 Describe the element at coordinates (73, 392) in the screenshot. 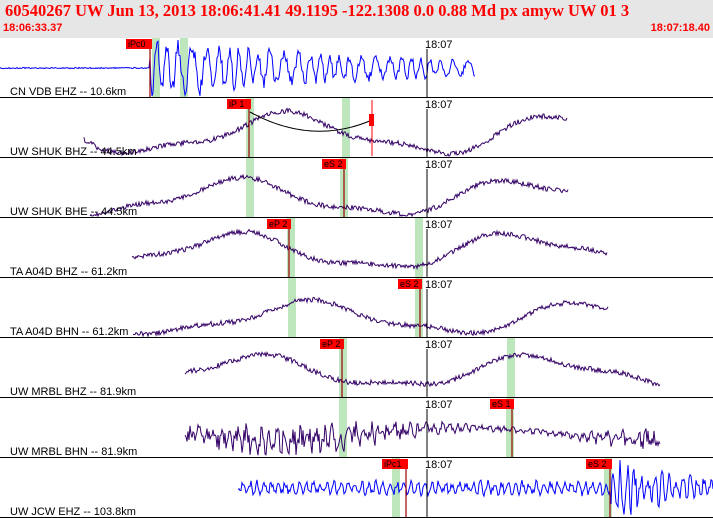

I see `channel-label: UW MRBL BHZ -- 81.9km` at that location.